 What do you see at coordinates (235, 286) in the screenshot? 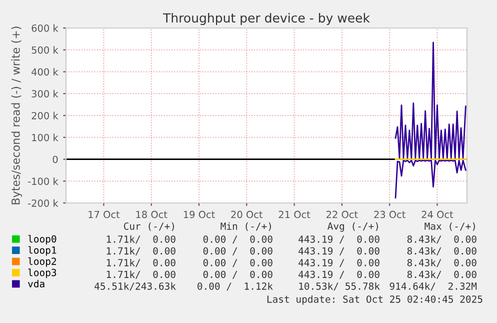
I see `text: 0.00 / 1.12k` at bounding box center [235, 286].